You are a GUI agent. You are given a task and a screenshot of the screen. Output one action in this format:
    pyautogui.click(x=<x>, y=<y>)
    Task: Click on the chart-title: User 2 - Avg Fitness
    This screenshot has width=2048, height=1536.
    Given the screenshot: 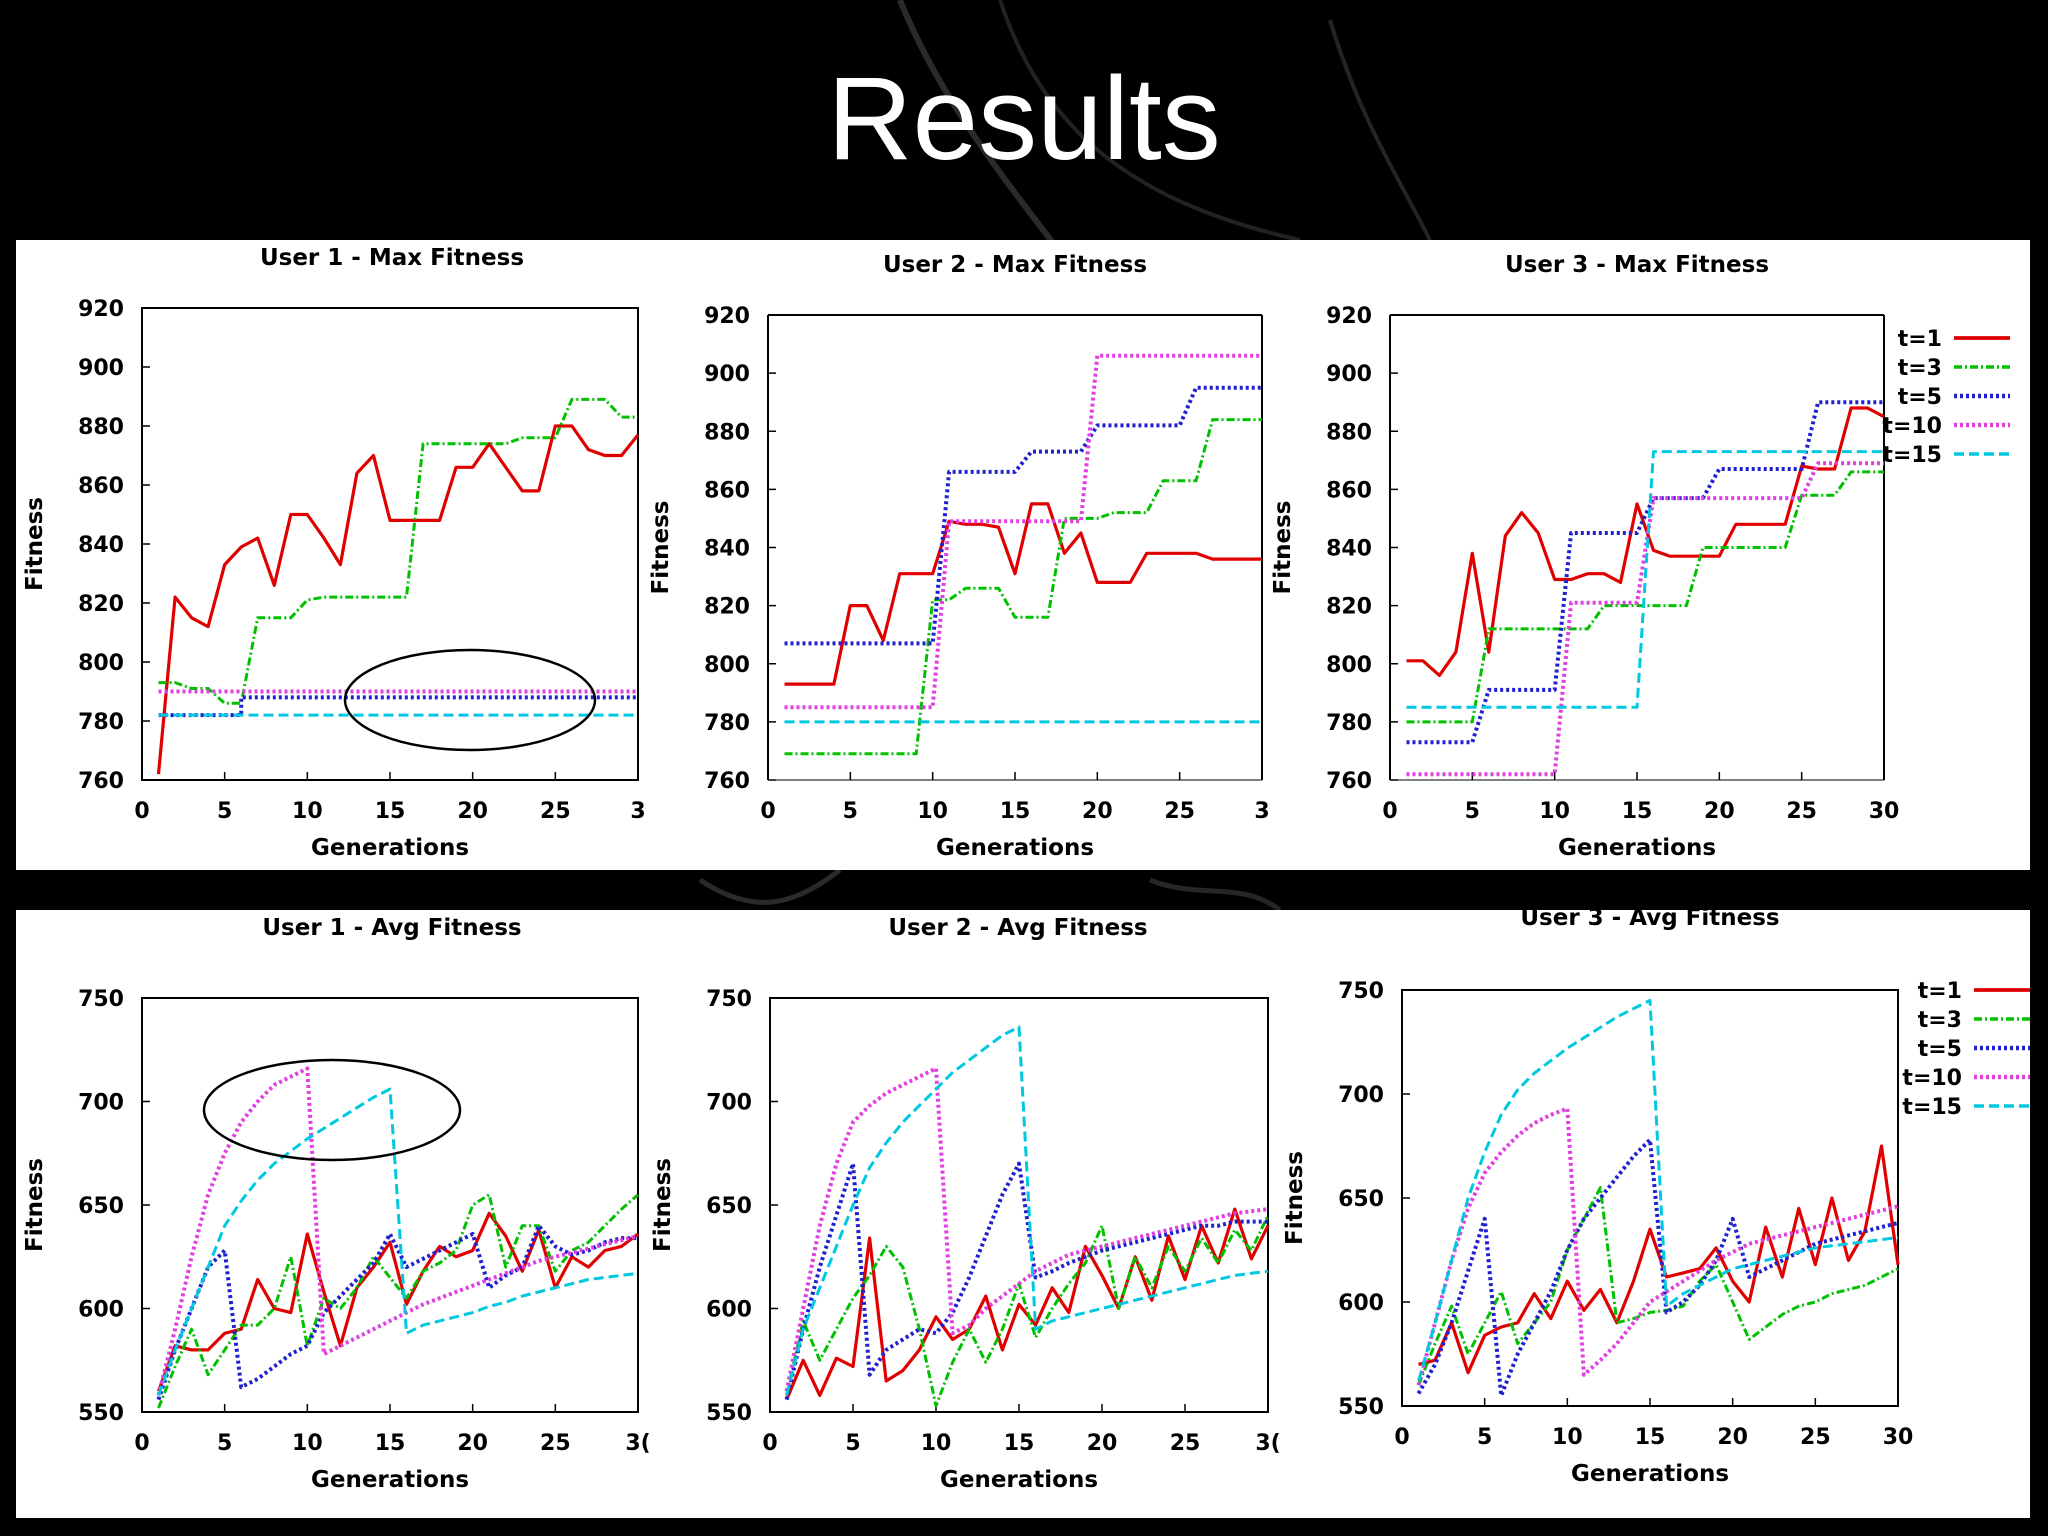 What is the action you would take?
    pyautogui.click(x=1017, y=928)
    